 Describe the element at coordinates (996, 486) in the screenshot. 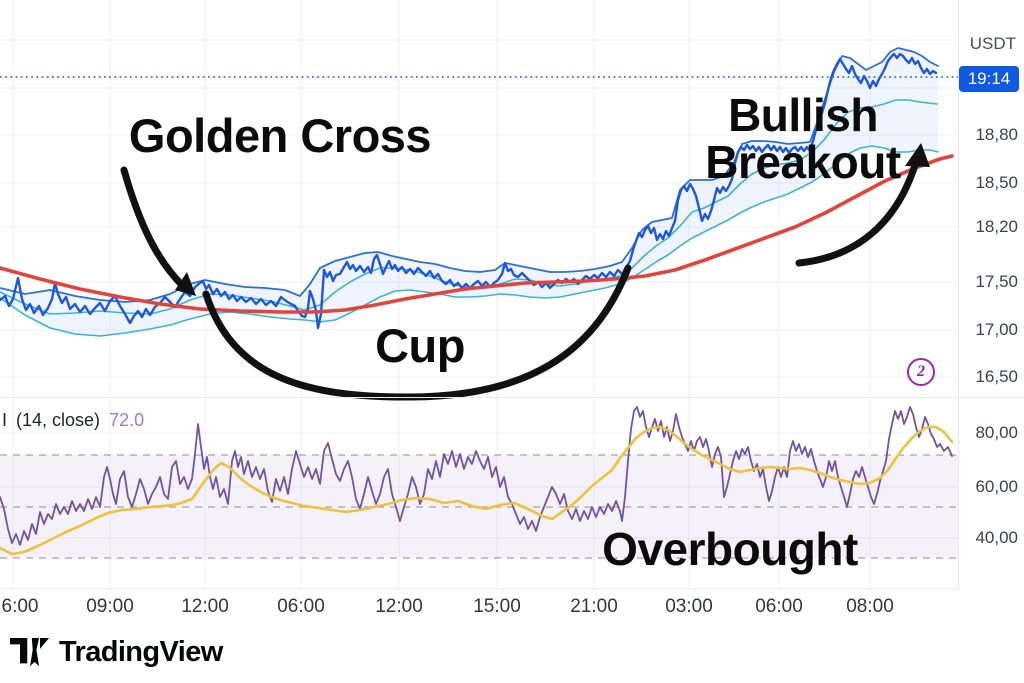

I see `rsi-axis-label: 60,00` at that location.